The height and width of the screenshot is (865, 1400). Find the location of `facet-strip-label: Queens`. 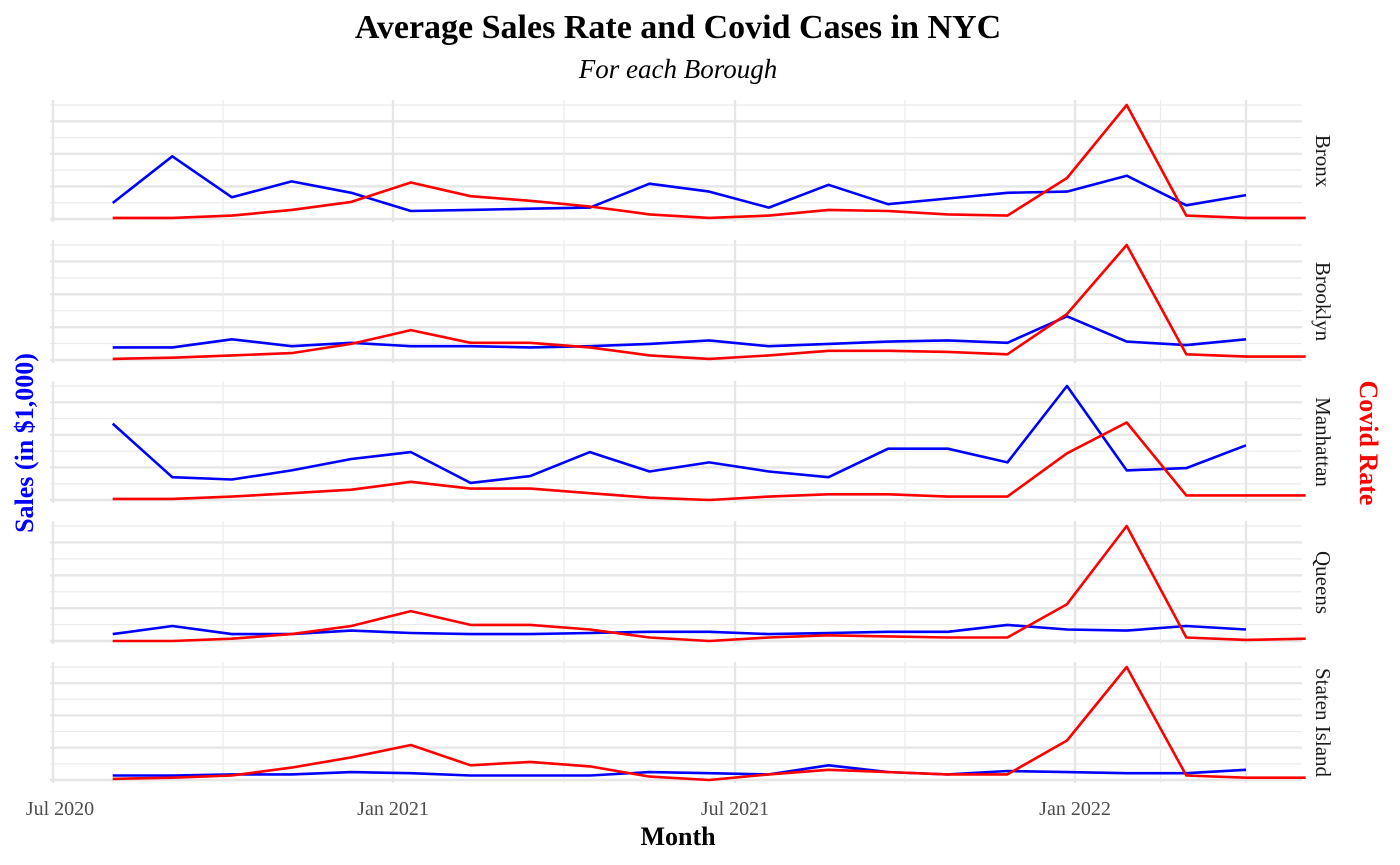

facet-strip-label: Queens is located at coordinates (1323, 582).